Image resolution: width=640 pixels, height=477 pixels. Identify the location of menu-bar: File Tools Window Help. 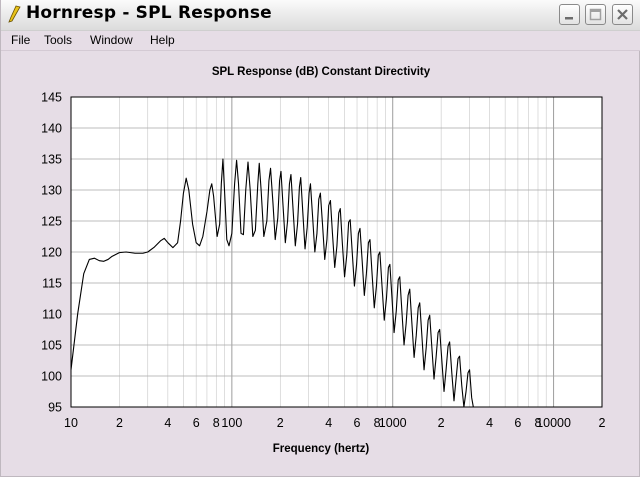
(320, 41).